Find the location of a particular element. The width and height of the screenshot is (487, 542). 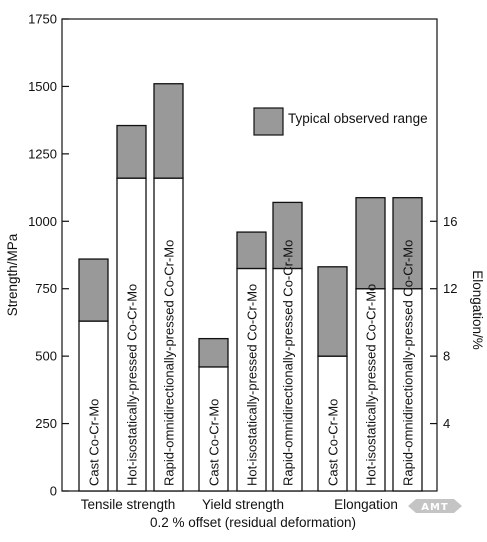

left-tick-label: 0 is located at coordinates (53, 491).